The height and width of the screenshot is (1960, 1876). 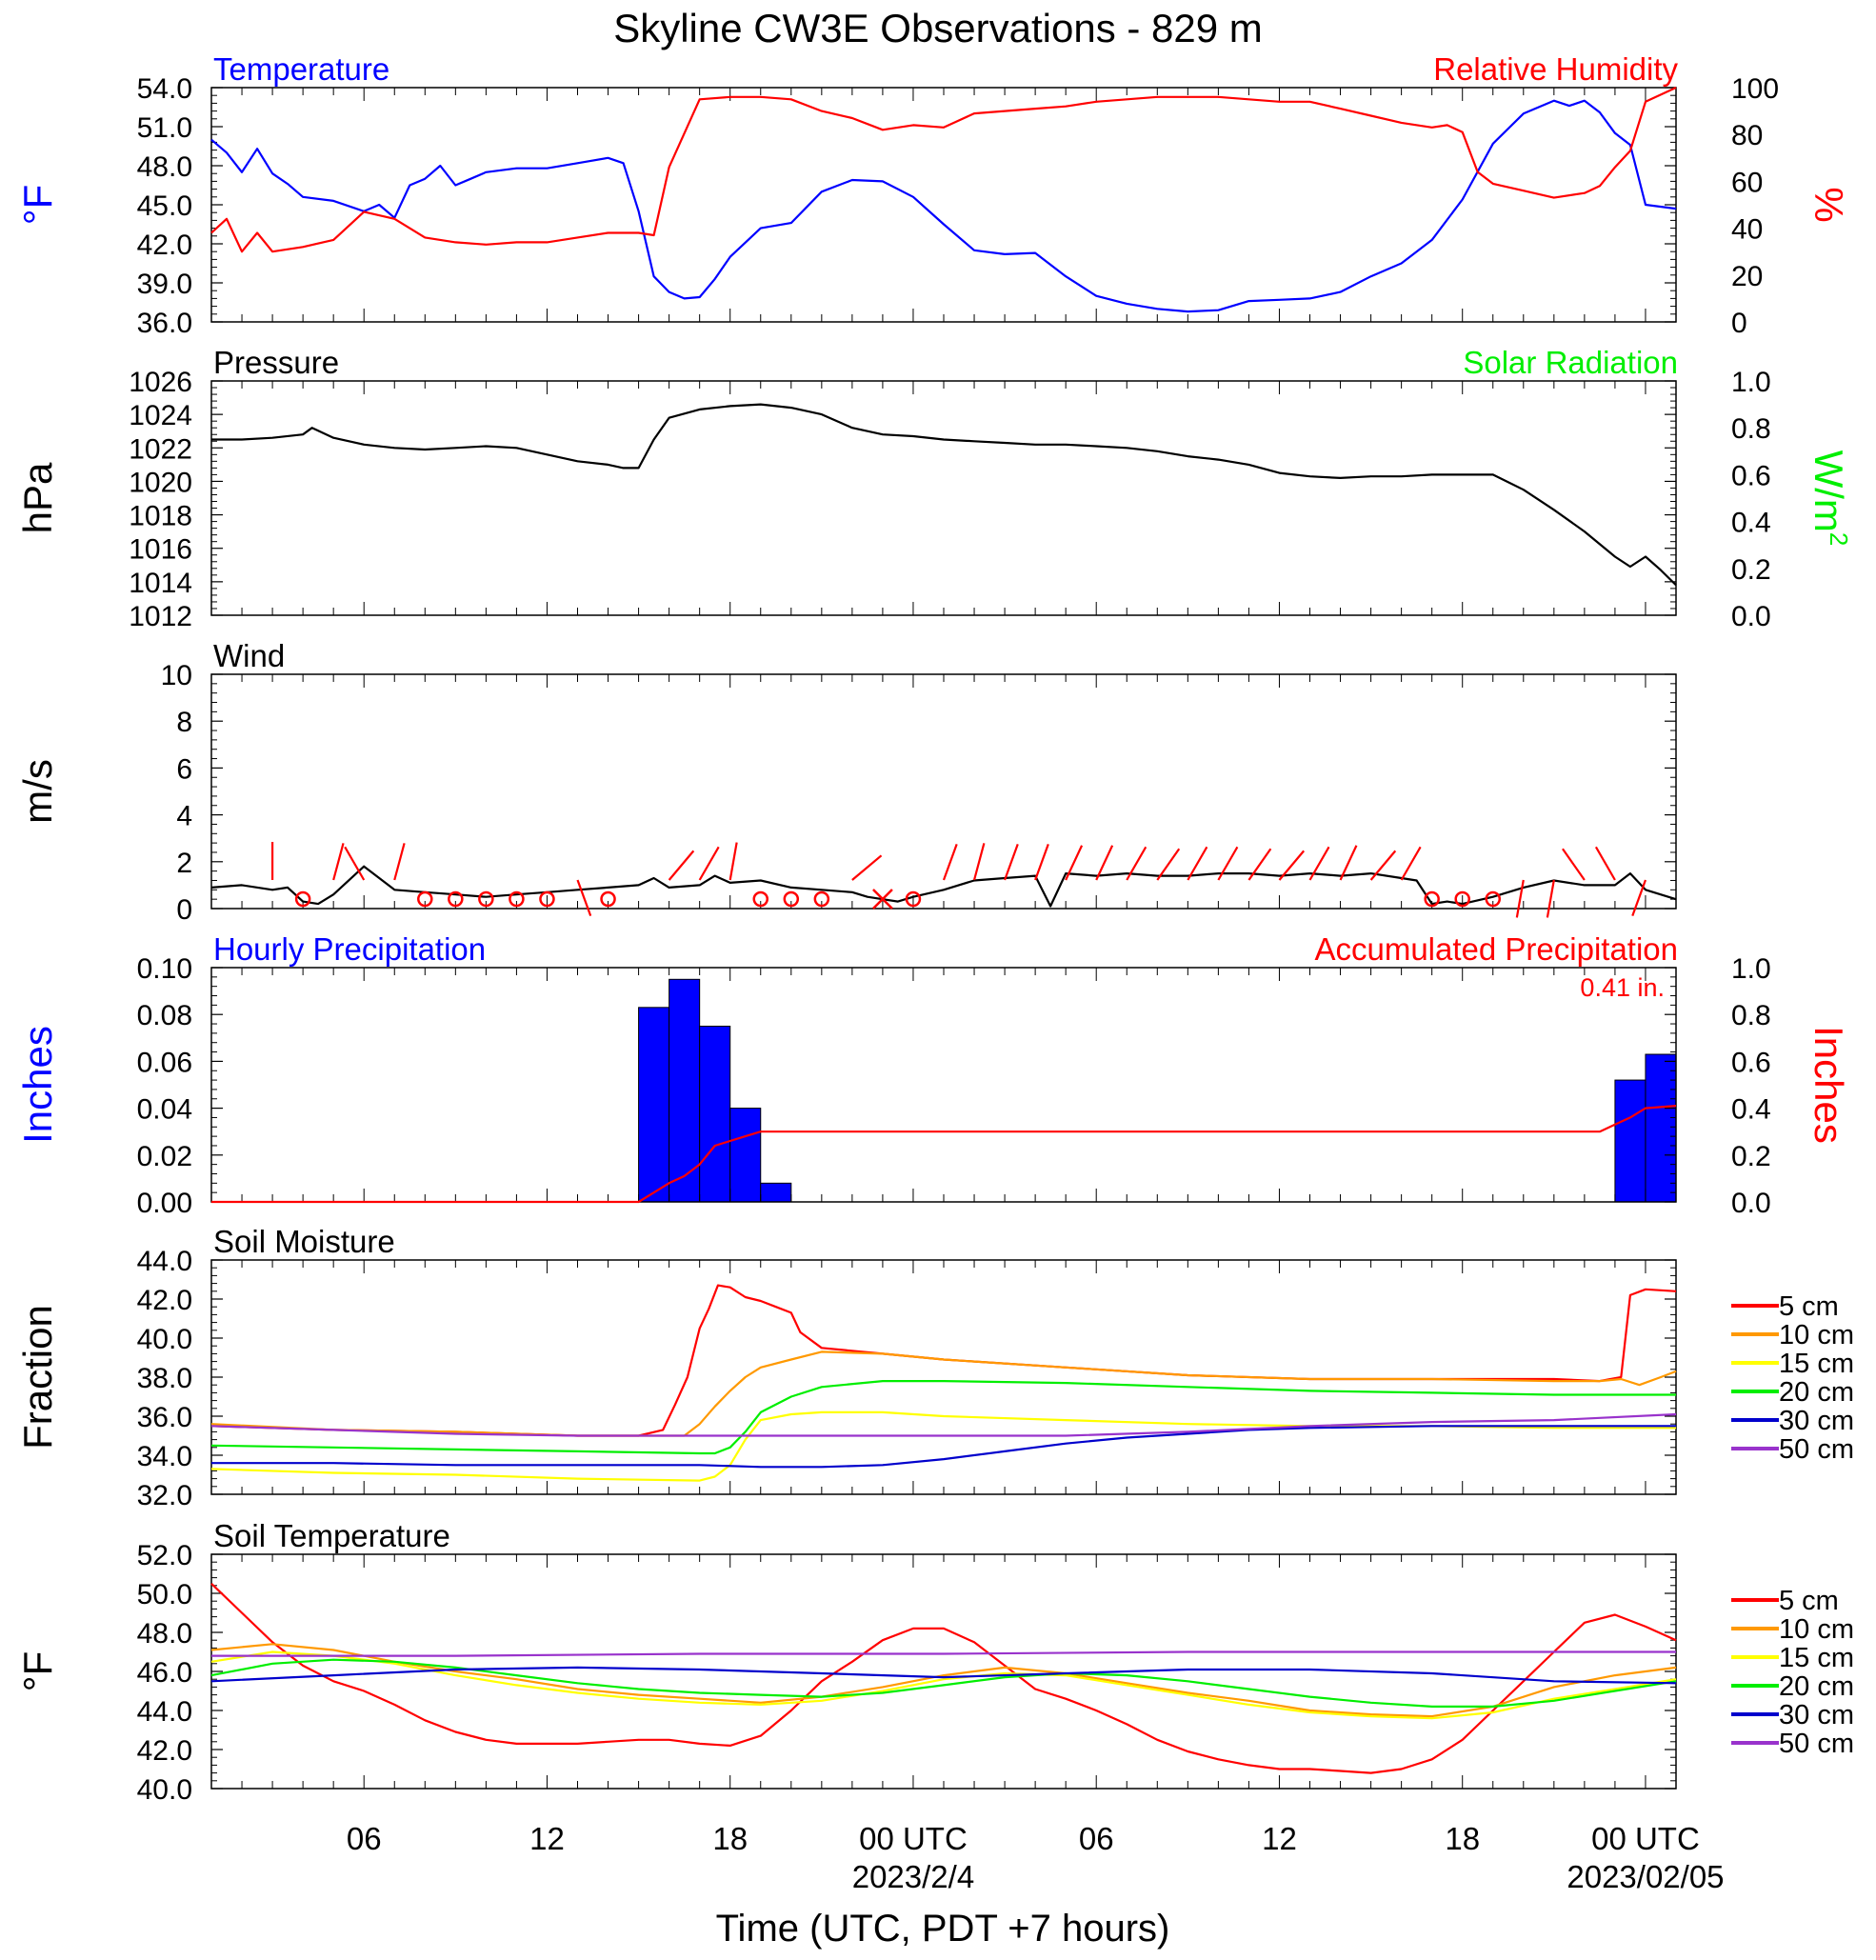 What do you see at coordinates (37, 497) in the screenshot?
I see `y-axis-label-left: hPa` at bounding box center [37, 497].